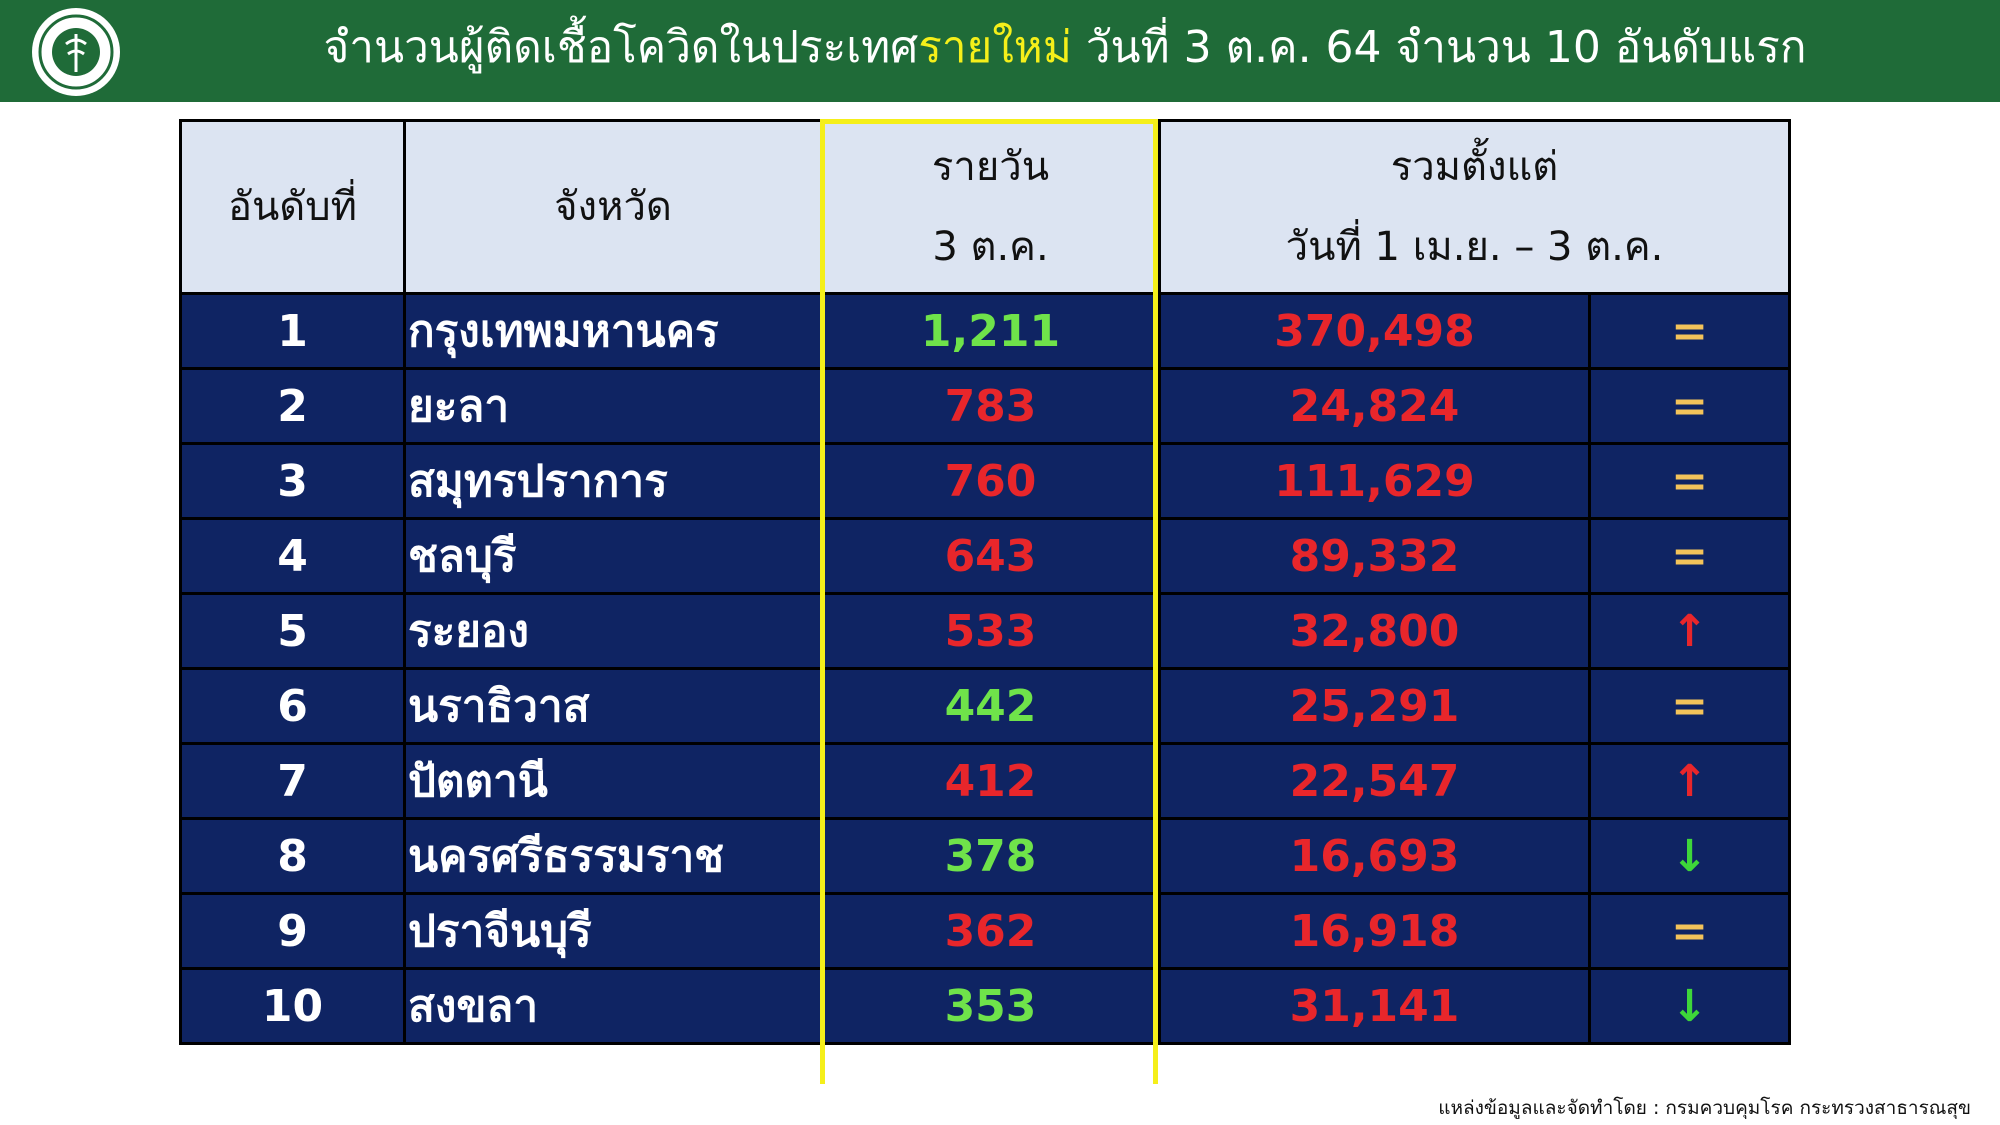  I want to click on table-row: 9 ปราจีนบุรี 362 16,918 =, so click(985, 931).